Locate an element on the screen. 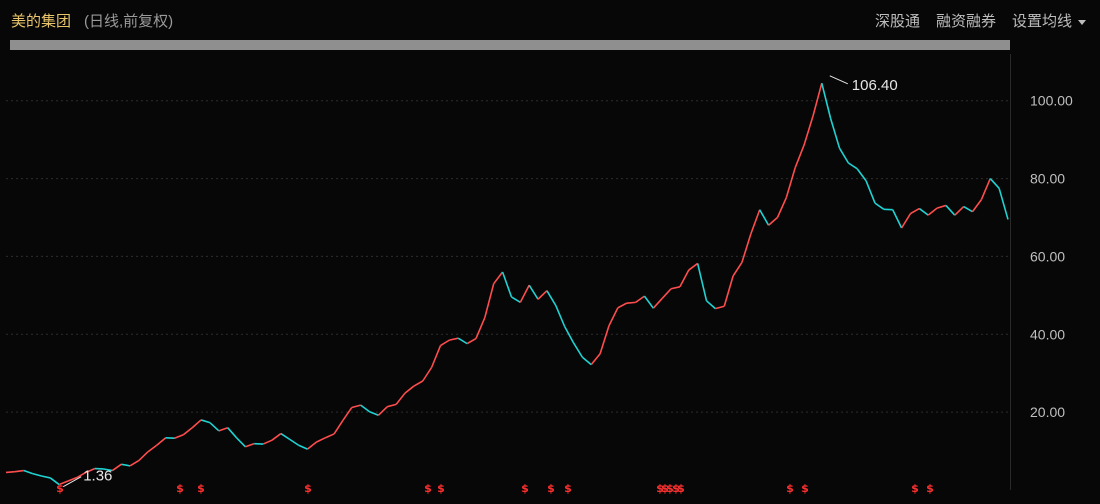  y-tick-label: 100.00 is located at coordinates (1051, 101).